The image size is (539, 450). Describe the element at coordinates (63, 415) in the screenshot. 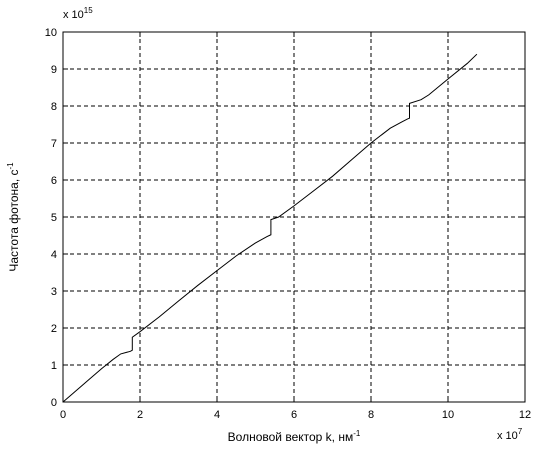

I see `x-tick-label: 0` at that location.